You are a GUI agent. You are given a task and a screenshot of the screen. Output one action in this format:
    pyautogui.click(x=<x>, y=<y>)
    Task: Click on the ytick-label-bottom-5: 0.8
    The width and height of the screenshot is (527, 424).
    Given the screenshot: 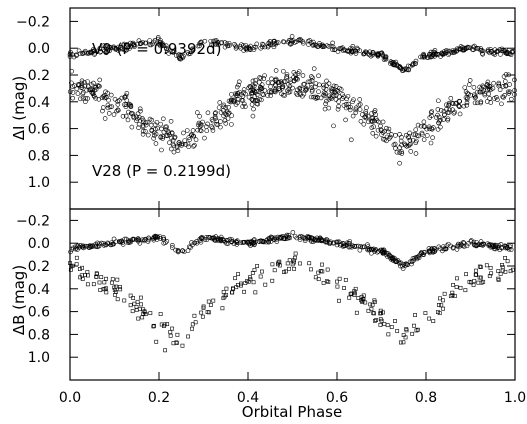 What is the action you would take?
    pyautogui.click(x=39, y=335)
    